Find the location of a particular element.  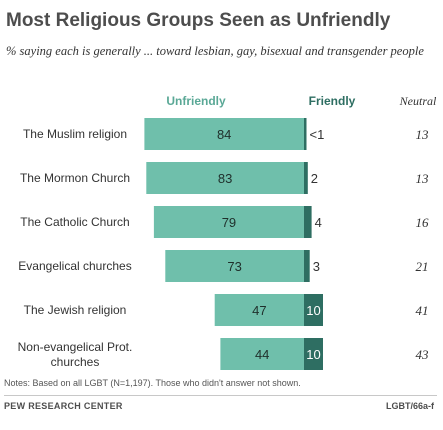

unfriendly-value-label: 47 is located at coordinates (259, 310).